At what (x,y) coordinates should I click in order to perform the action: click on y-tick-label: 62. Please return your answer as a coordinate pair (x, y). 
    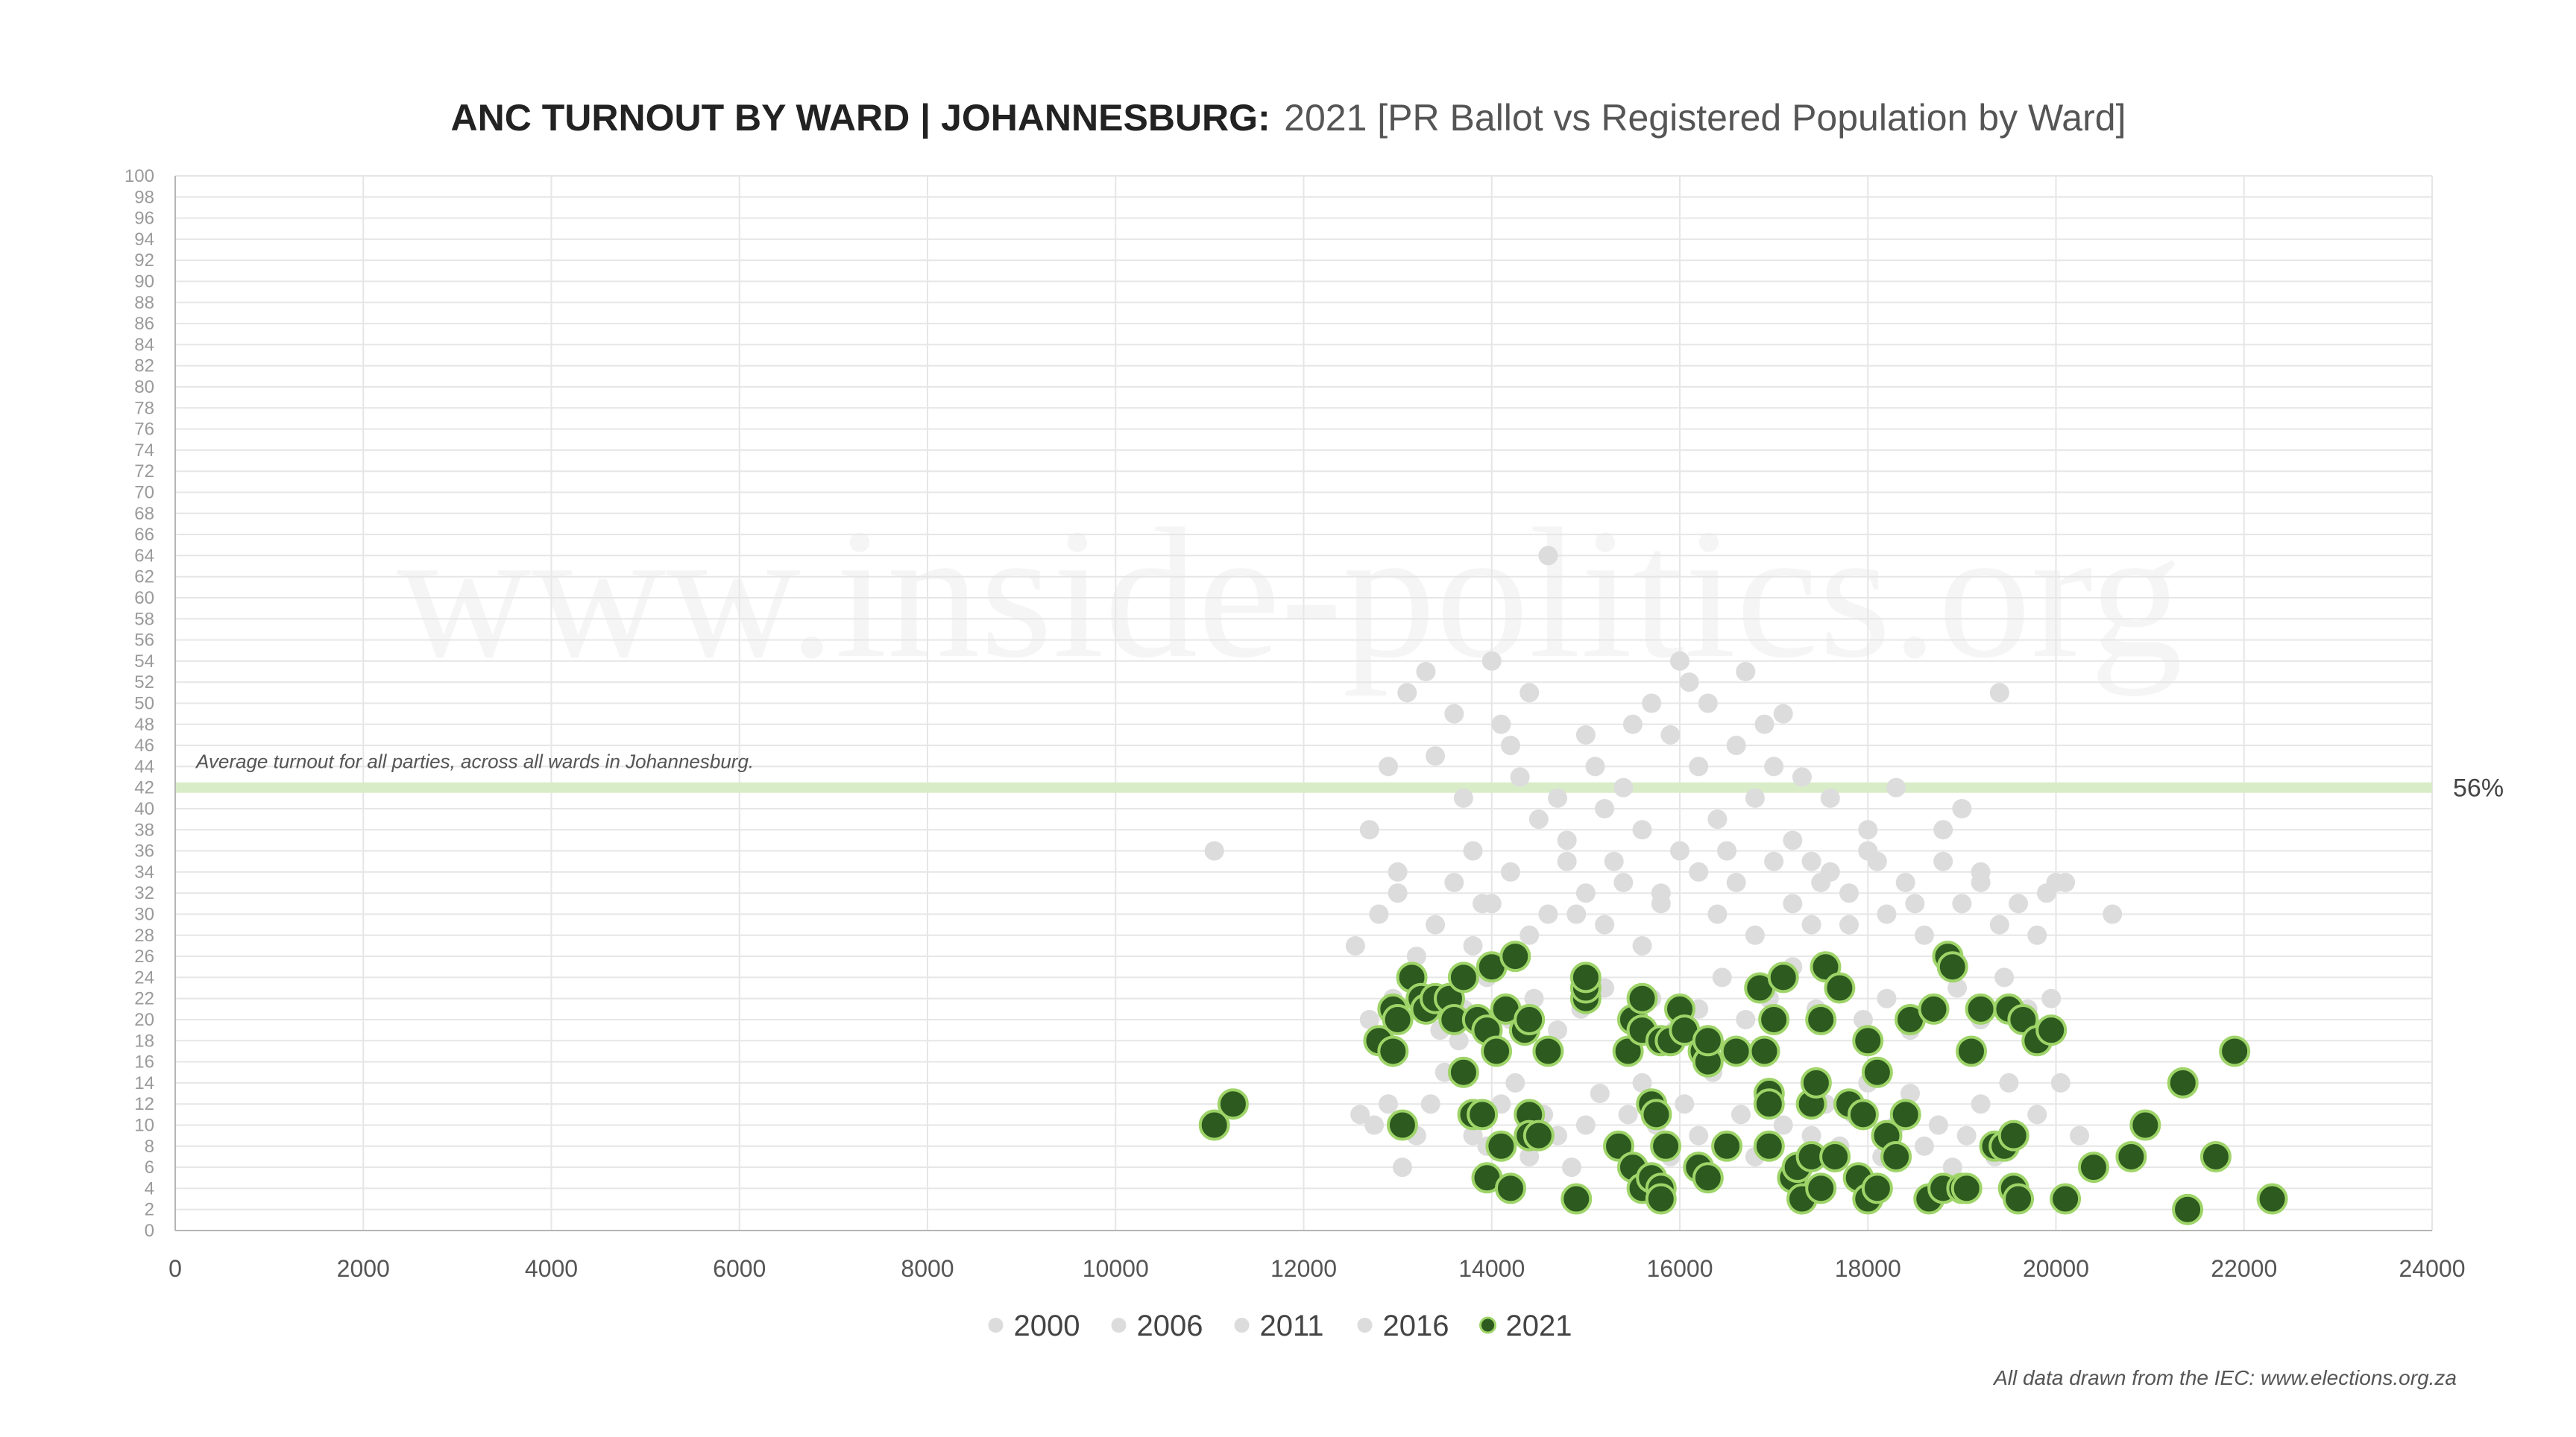
    Looking at the image, I should click on (144, 577).